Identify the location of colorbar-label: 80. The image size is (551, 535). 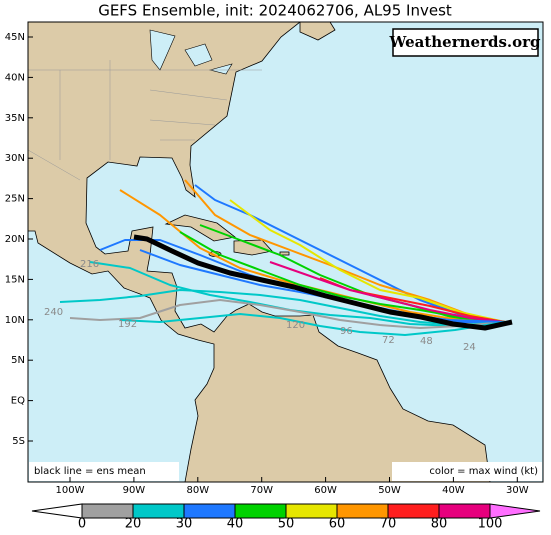
(439, 524).